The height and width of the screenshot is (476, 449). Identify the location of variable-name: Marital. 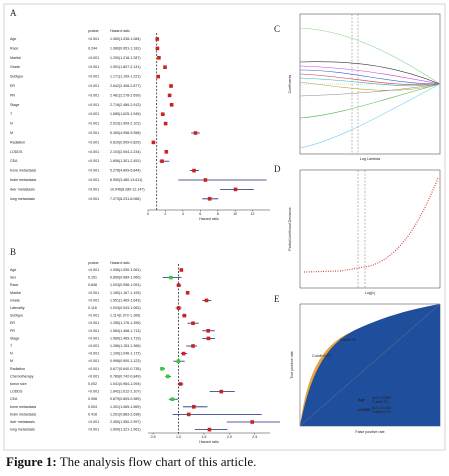
(15, 293).